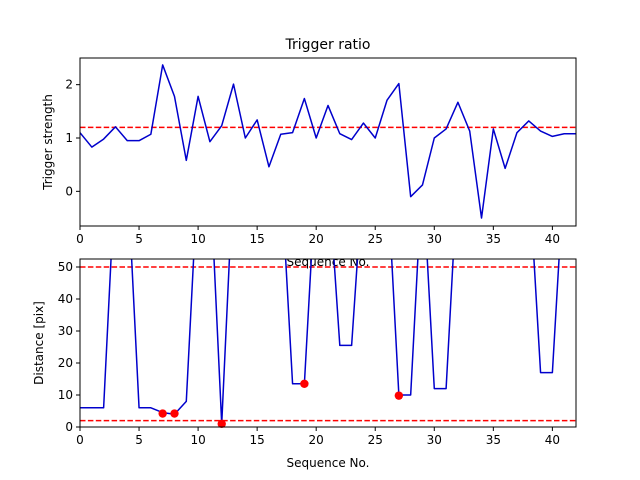 This screenshot has width=640, height=480. I want to click on y-tick-label: 1, so click(69, 138).